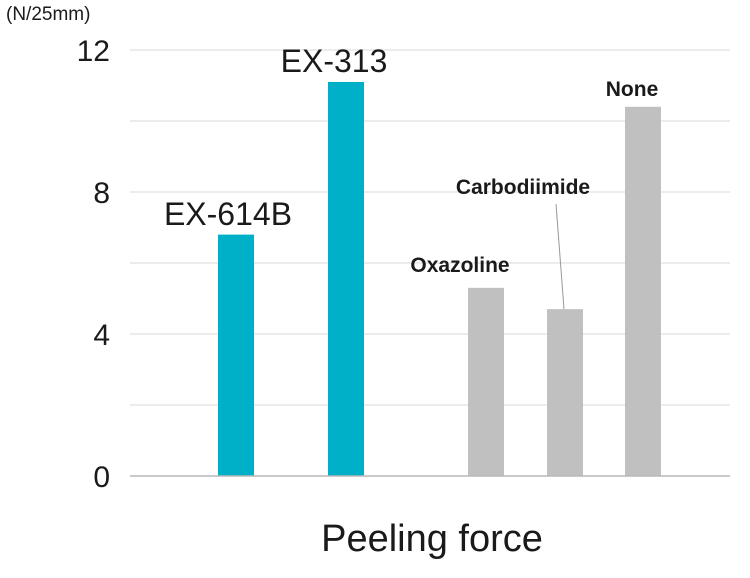  Describe the element at coordinates (643, 291) in the screenshot. I see `bar-none` at that location.